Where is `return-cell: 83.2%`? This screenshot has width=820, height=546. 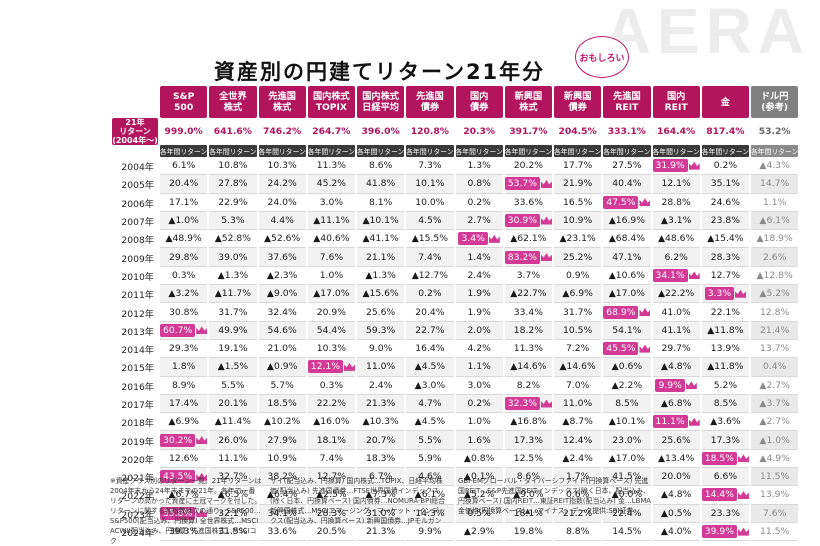 return-cell: 83.2% is located at coordinates (528, 257).